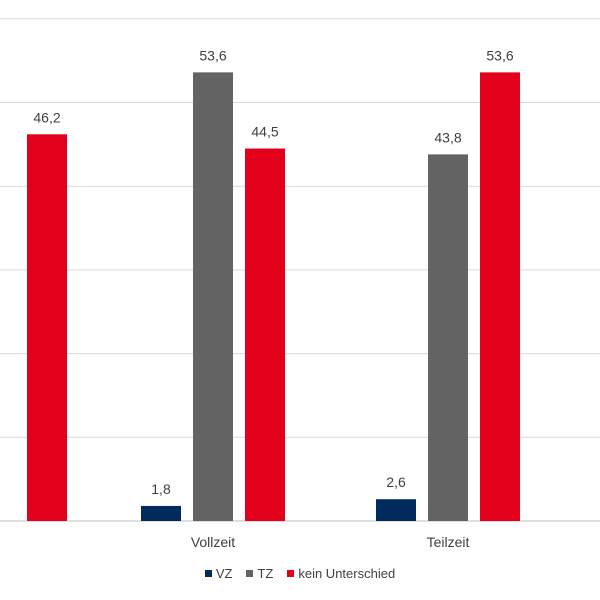  What do you see at coordinates (213, 542) in the screenshot?
I see `x-tick-label: Vollzeit` at bounding box center [213, 542].